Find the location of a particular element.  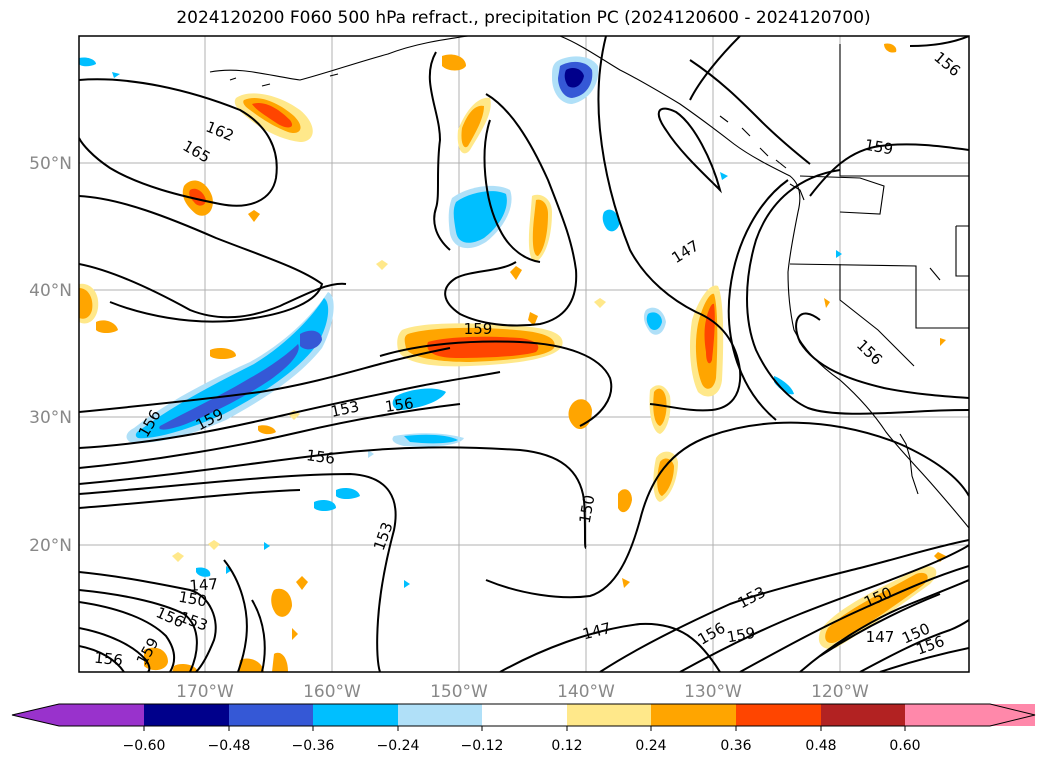

colorbar-tick-label: −0.60 is located at coordinates (144, 746).